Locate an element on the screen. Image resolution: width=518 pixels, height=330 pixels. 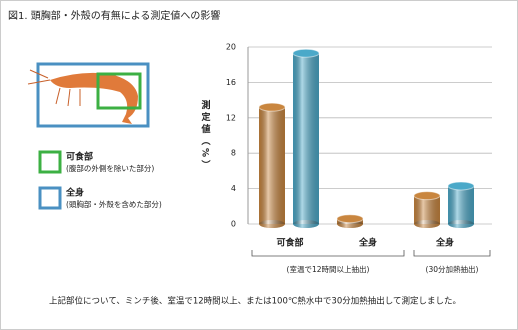
legend-description: (頭胸部・外殻を含めた部分) is located at coordinates (114, 204).